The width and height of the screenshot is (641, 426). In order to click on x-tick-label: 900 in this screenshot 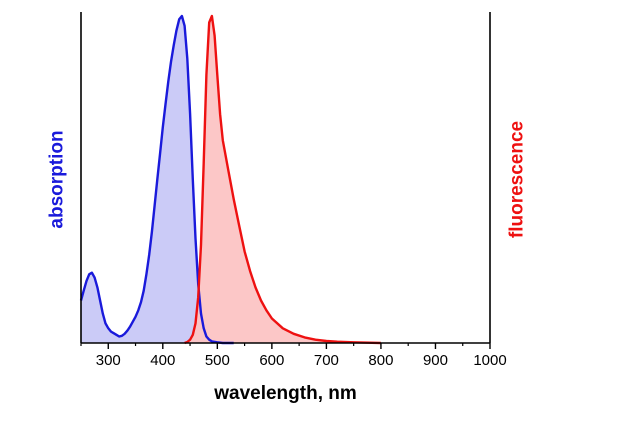, I will do `click(435, 360)`.